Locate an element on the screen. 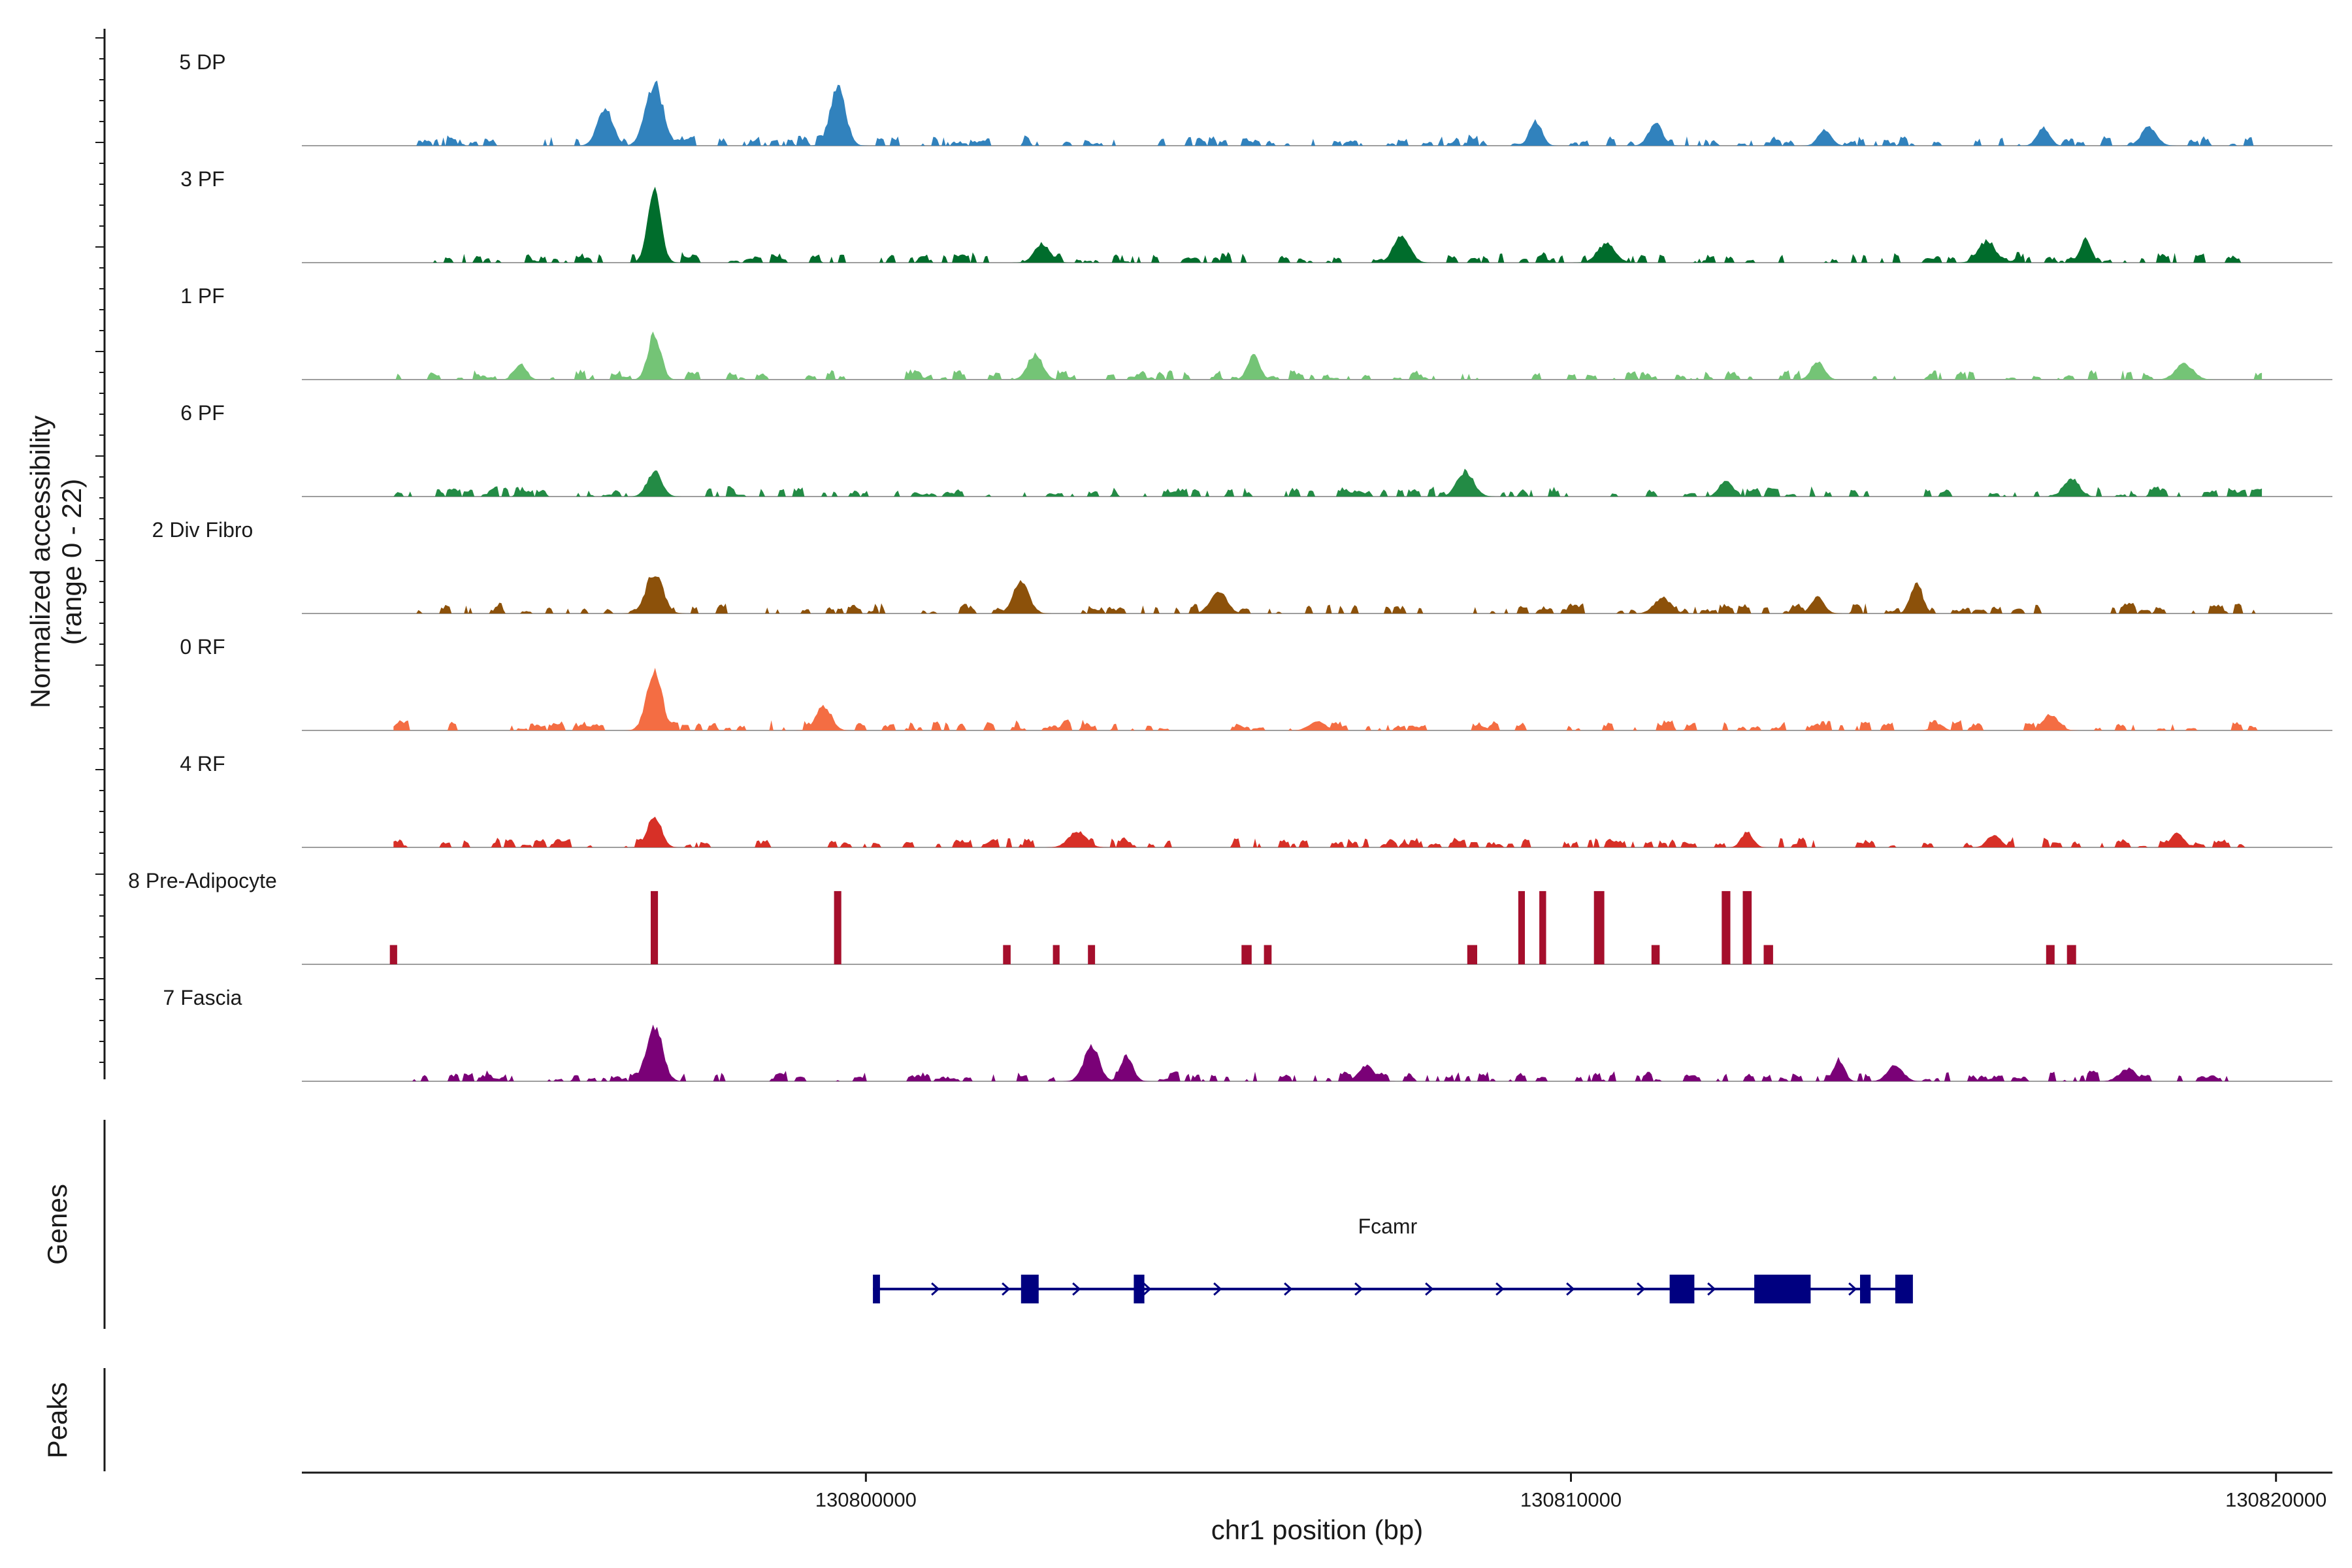 This screenshot has width=2352, height=1568. x-tick-label: 130820000 is located at coordinates (2276, 1499).